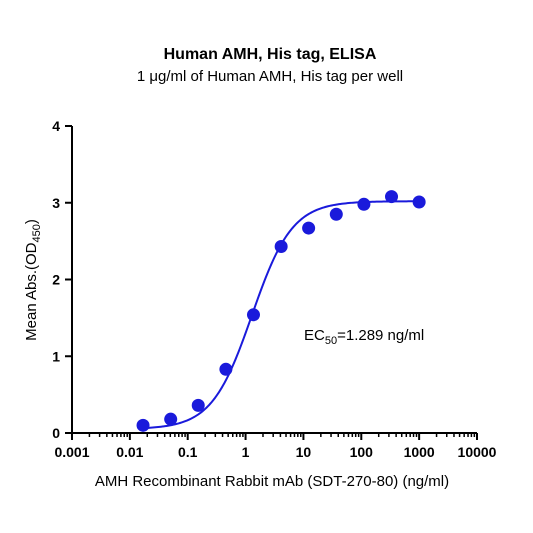 The height and width of the screenshot is (533, 533). I want to click on ec50-annotation-sub: 50, so click(331, 341).